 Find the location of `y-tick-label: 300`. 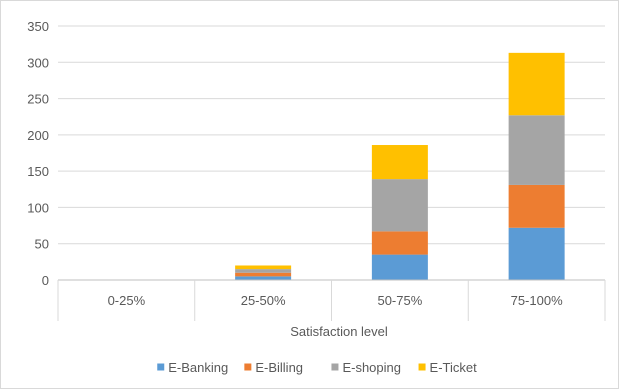

y-tick-label: 300 is located at coordinates (38, 62).